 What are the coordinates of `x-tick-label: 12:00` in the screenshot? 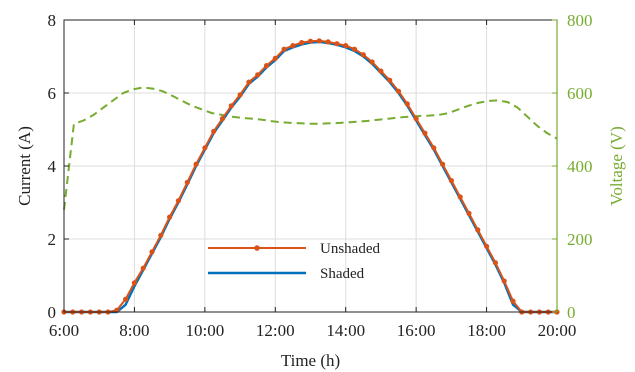 It's located at (275, 330).